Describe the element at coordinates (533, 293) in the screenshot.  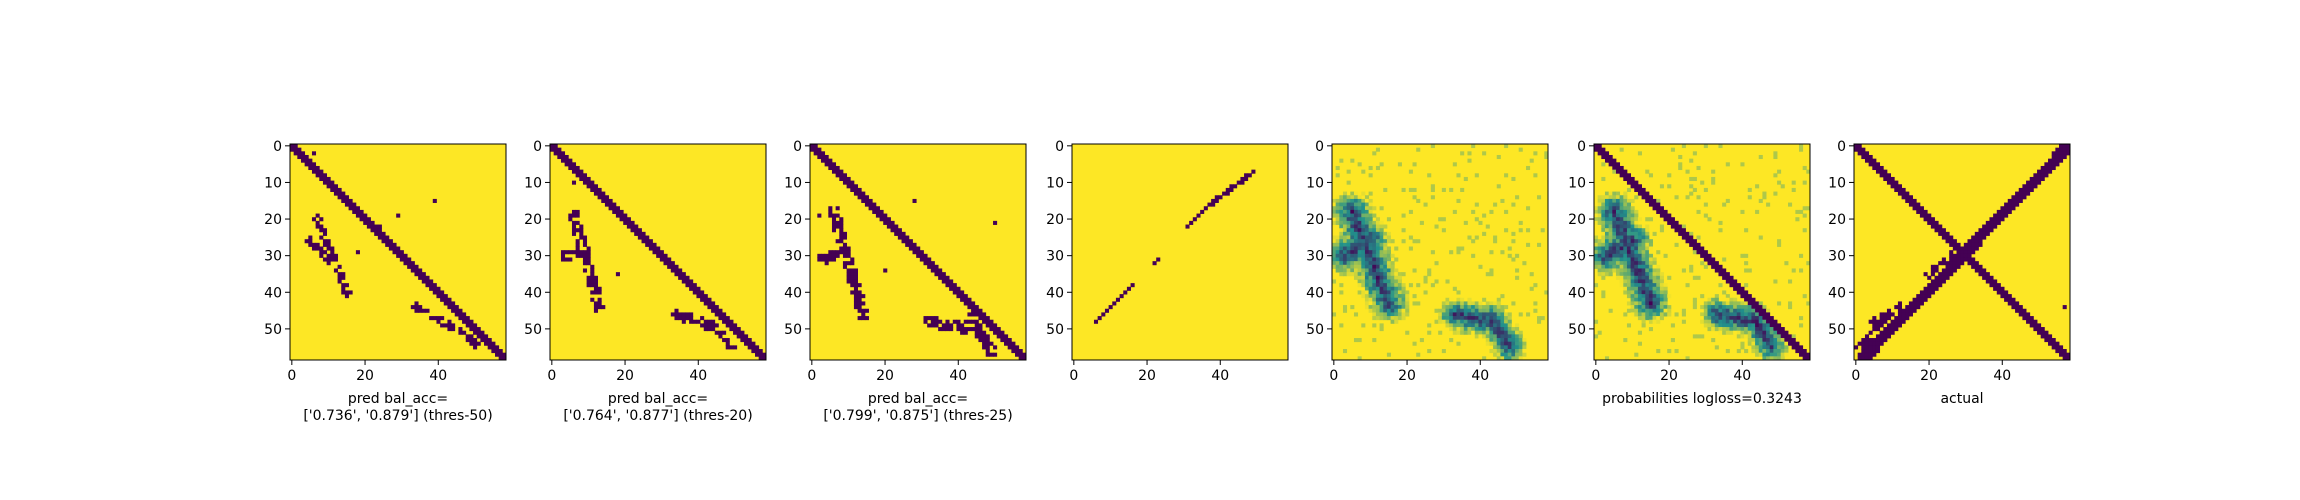
I see `y-tick-label: 40` at that location.